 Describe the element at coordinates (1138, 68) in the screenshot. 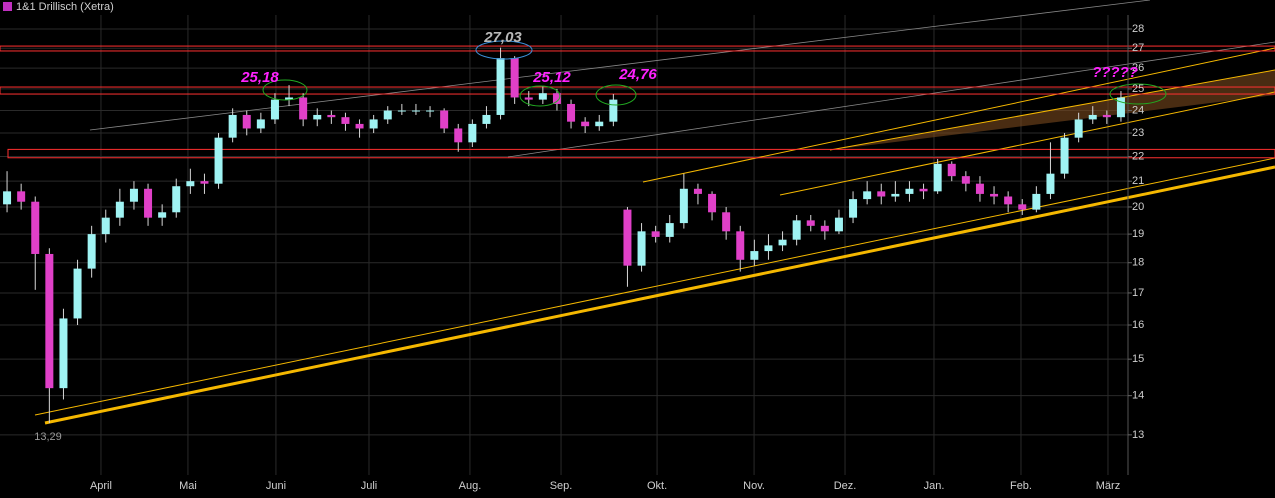

I see `y-tick-label: 26` at that location.